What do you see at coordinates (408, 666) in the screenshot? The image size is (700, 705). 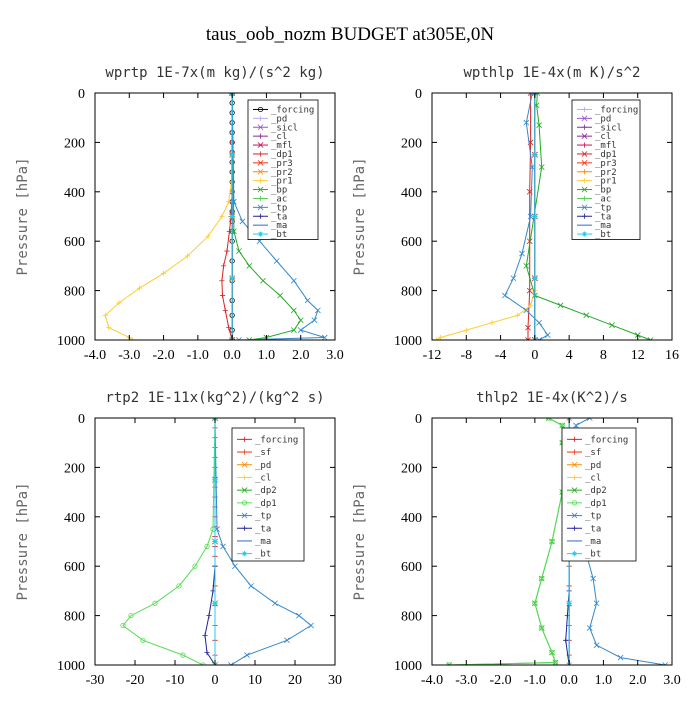 I see `y-tick-label: 1000` at bounding box center [408, 666].